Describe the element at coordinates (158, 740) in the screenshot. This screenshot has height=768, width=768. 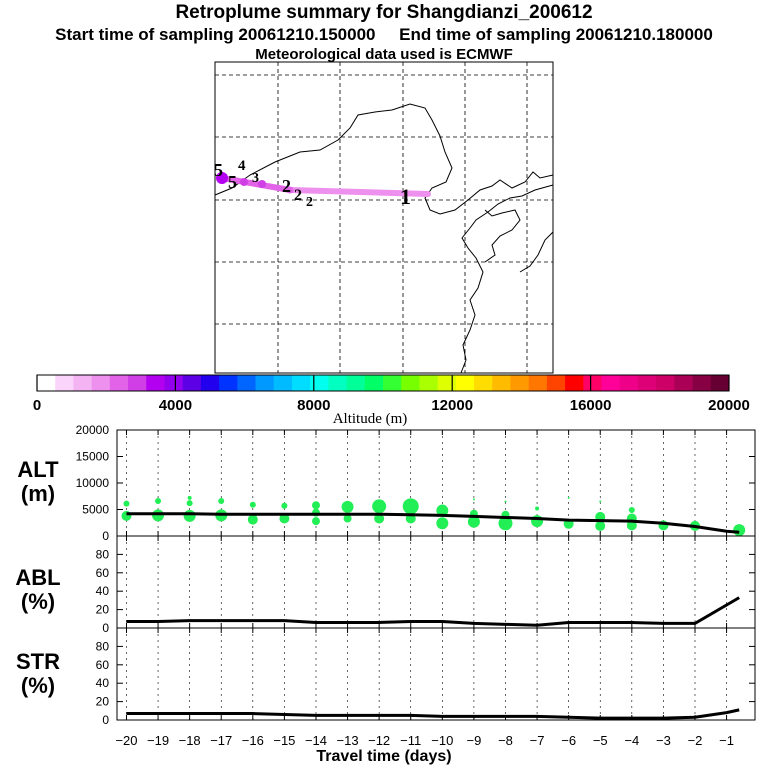
I see `x-tick-label: −19` at that location.